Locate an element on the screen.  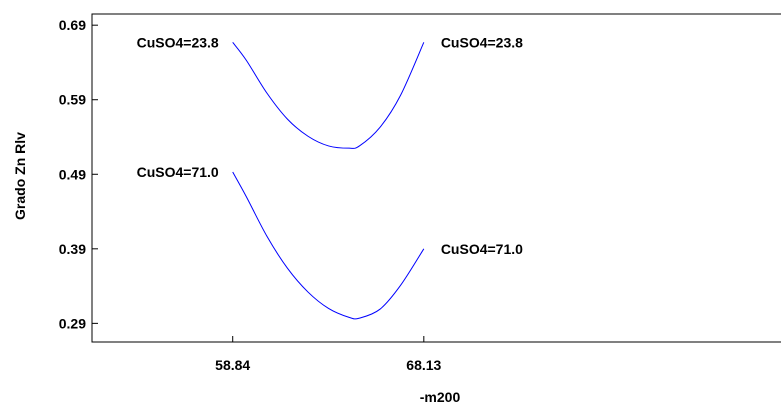
curve-label-1: CuSO4=23.8 is located at coordinates (482, 42).